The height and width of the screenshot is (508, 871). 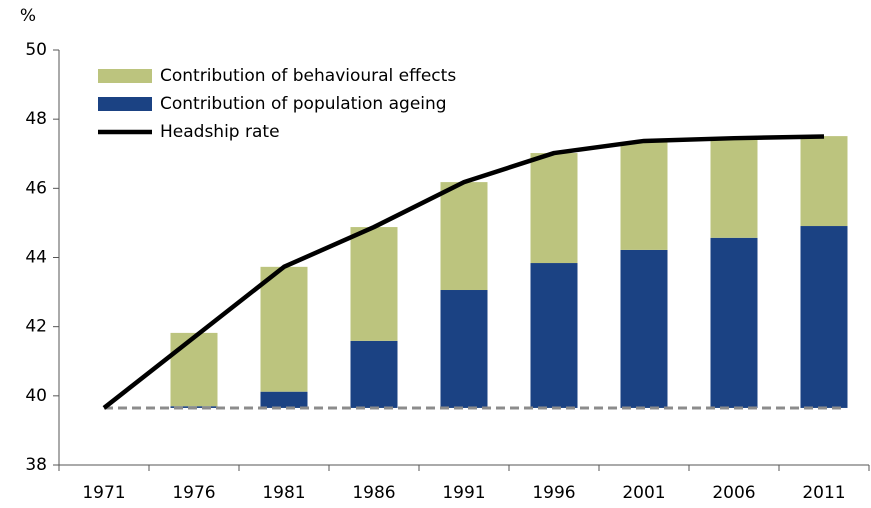 What do you see at coordinates (303, 104) in the screenshot?
I see `legend-label: Contribution of population ageing` at bounding box center [303, 104].